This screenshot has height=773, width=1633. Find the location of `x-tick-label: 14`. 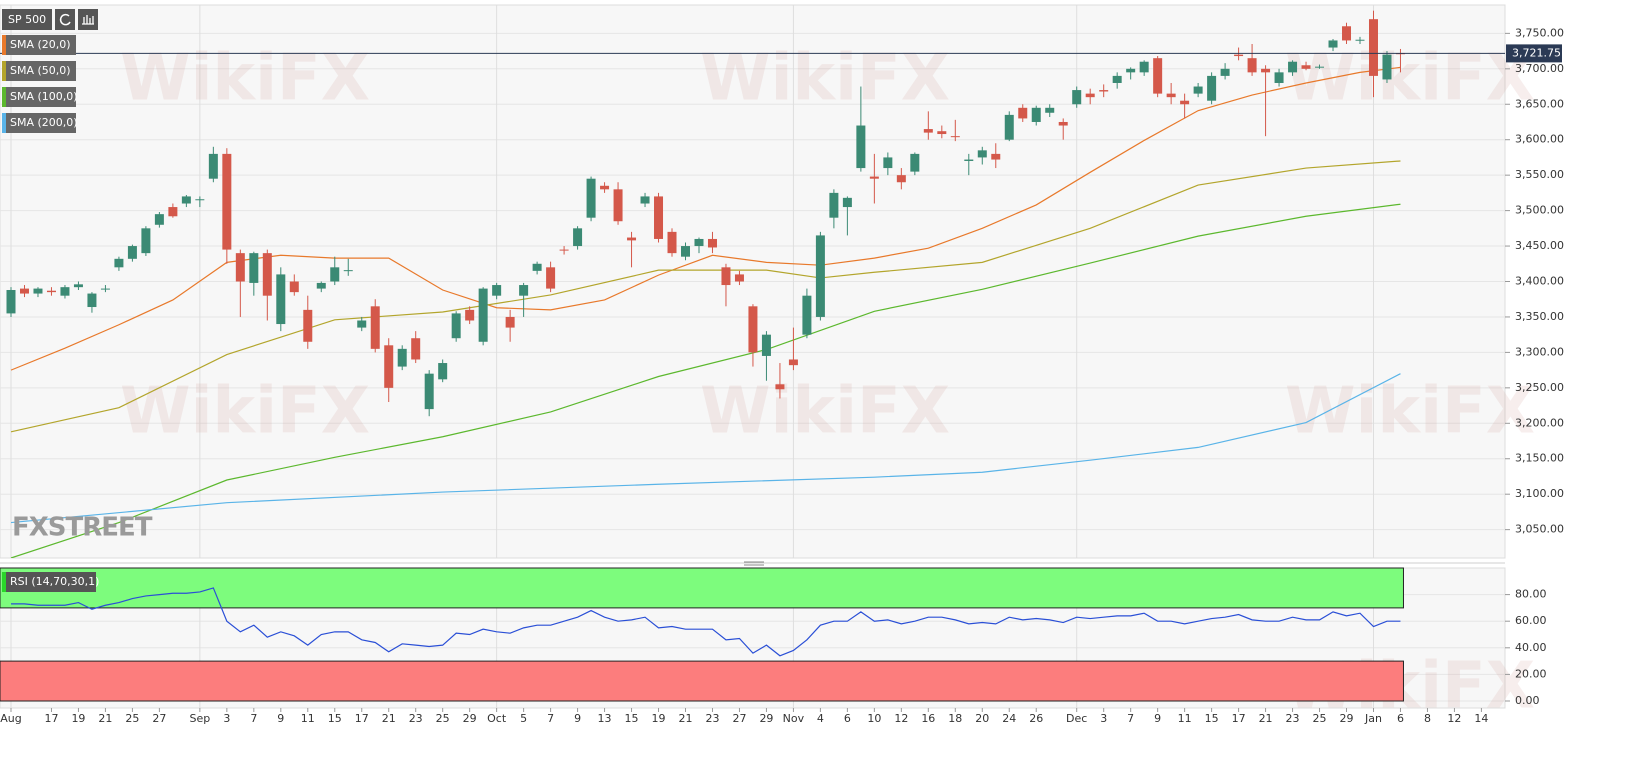

x-tick-label: 14 is located at coordinates (1481, 718).